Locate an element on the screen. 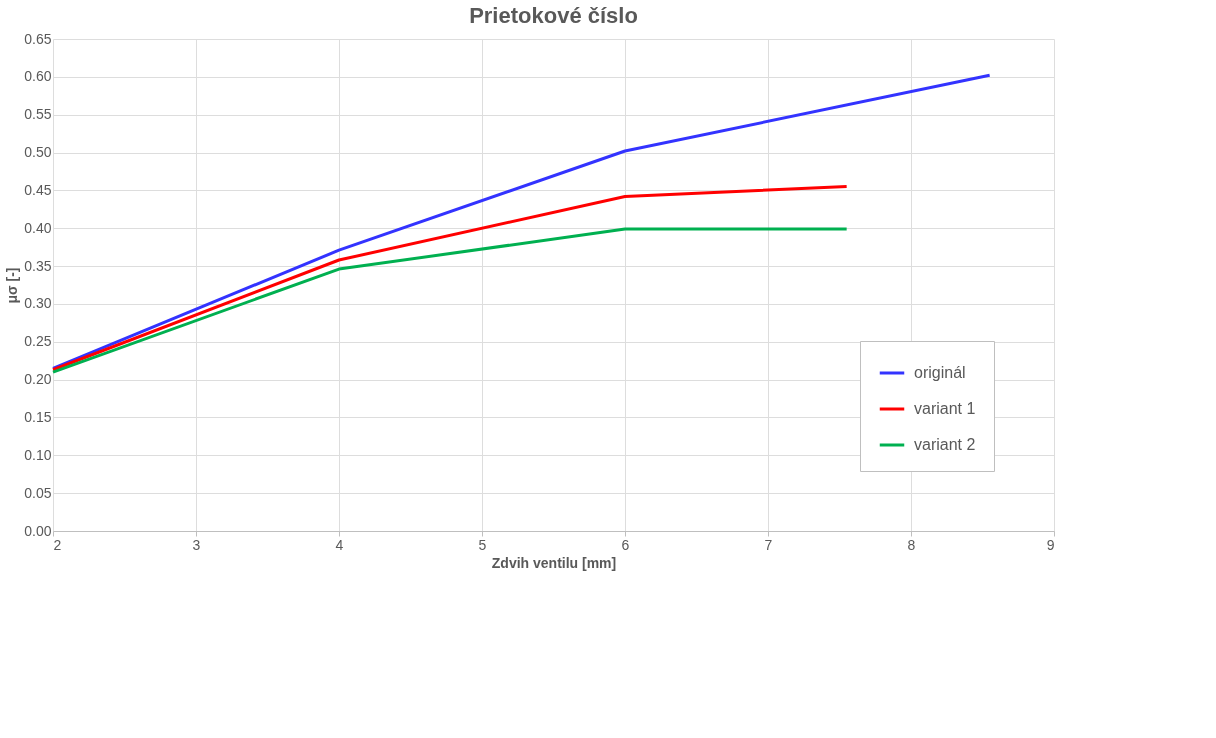 The image size is (1216, 738). y-tick-label: 0.50 is located at coordinates (38, 152).